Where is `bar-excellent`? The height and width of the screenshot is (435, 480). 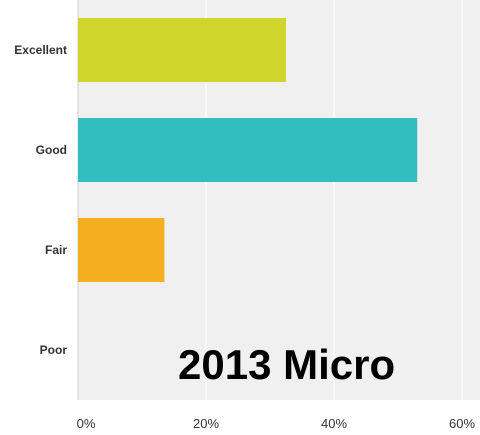 bar-excellent is located at coordinates (182, 50).